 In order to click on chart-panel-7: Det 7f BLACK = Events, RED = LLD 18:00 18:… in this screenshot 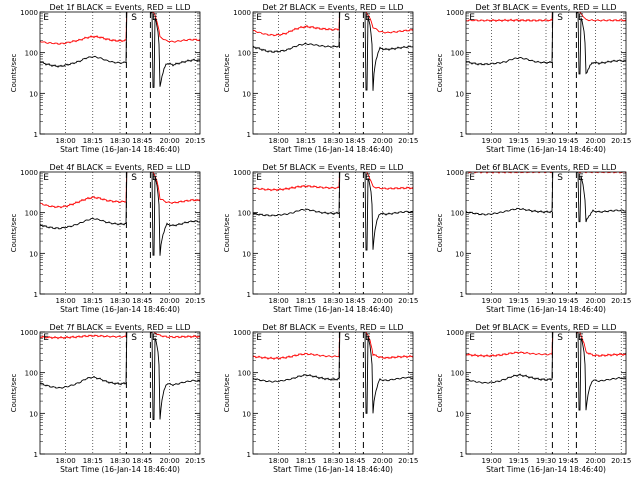, I will do `click(107, 398)`.